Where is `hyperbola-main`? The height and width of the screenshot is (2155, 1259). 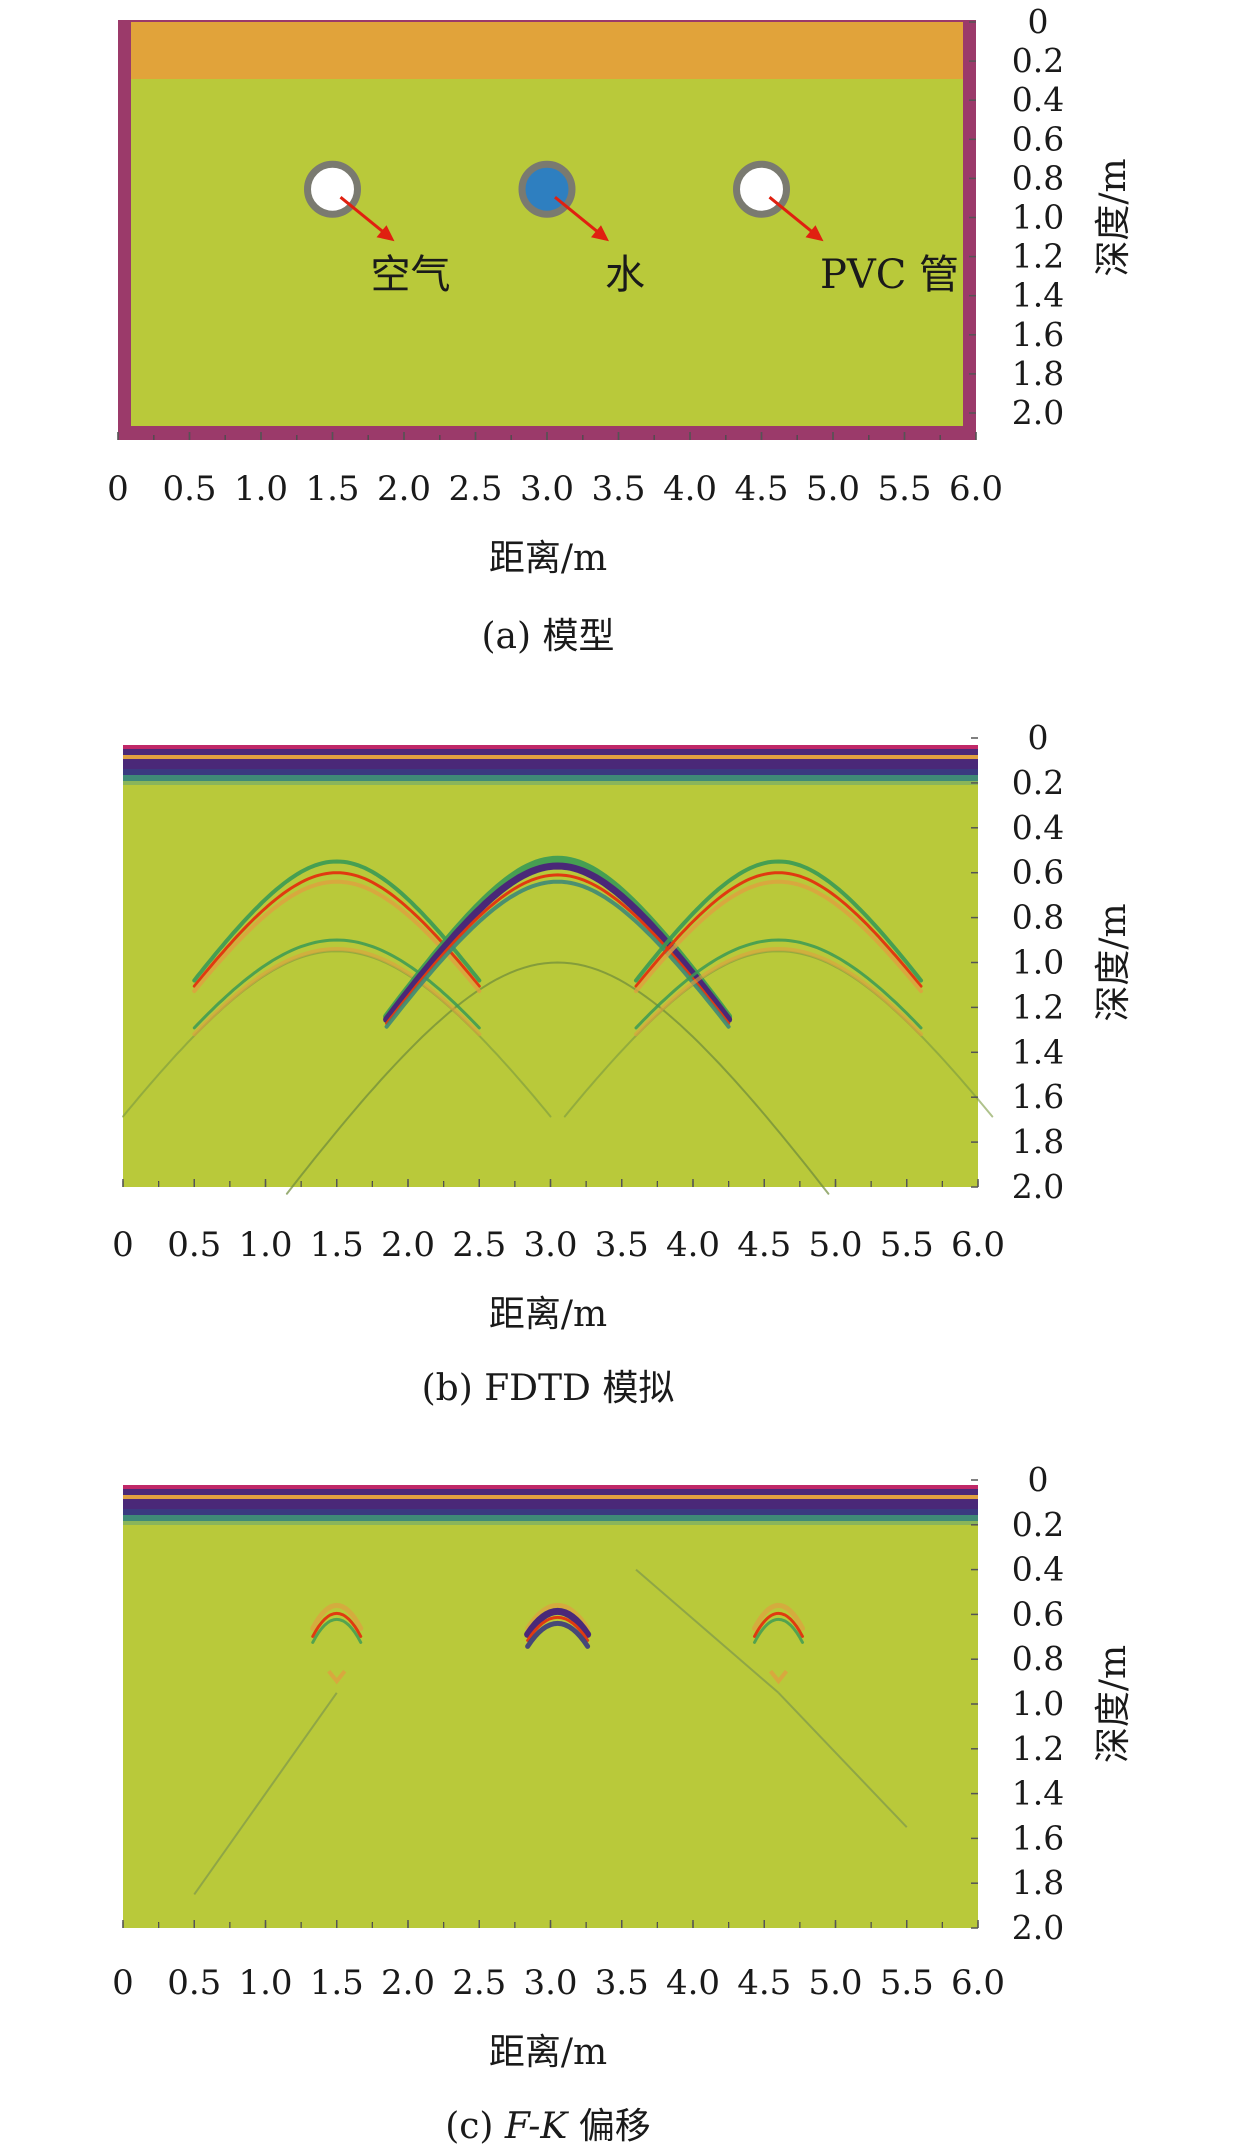 hyperbola-main is located at coordinates (558, 949).